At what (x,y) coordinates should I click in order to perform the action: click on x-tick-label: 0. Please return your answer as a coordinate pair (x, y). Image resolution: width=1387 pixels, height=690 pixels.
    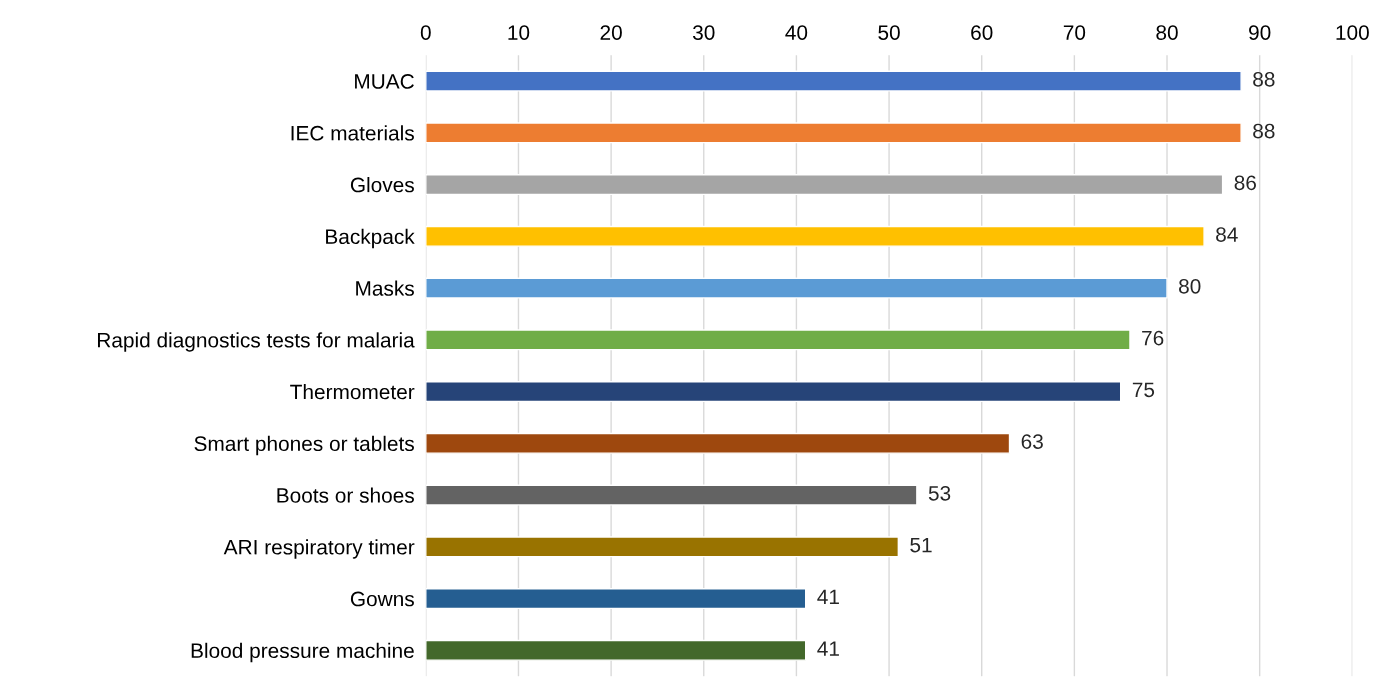
    Looking at the image, I should click on (425, 32).